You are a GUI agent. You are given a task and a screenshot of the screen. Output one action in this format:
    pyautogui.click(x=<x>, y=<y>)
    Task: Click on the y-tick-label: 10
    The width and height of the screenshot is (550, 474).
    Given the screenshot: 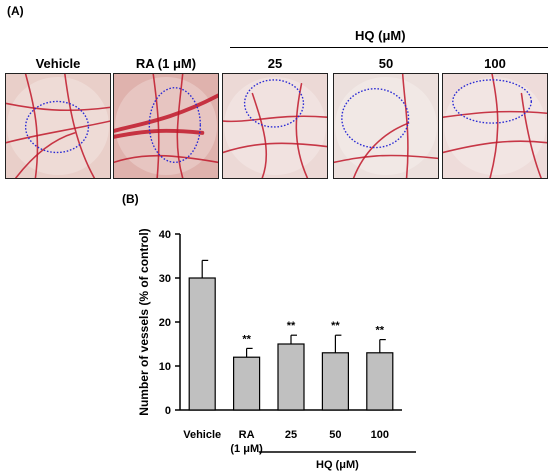 What is the action you would take?
    pyautogui.click(x=165, y=367)
    